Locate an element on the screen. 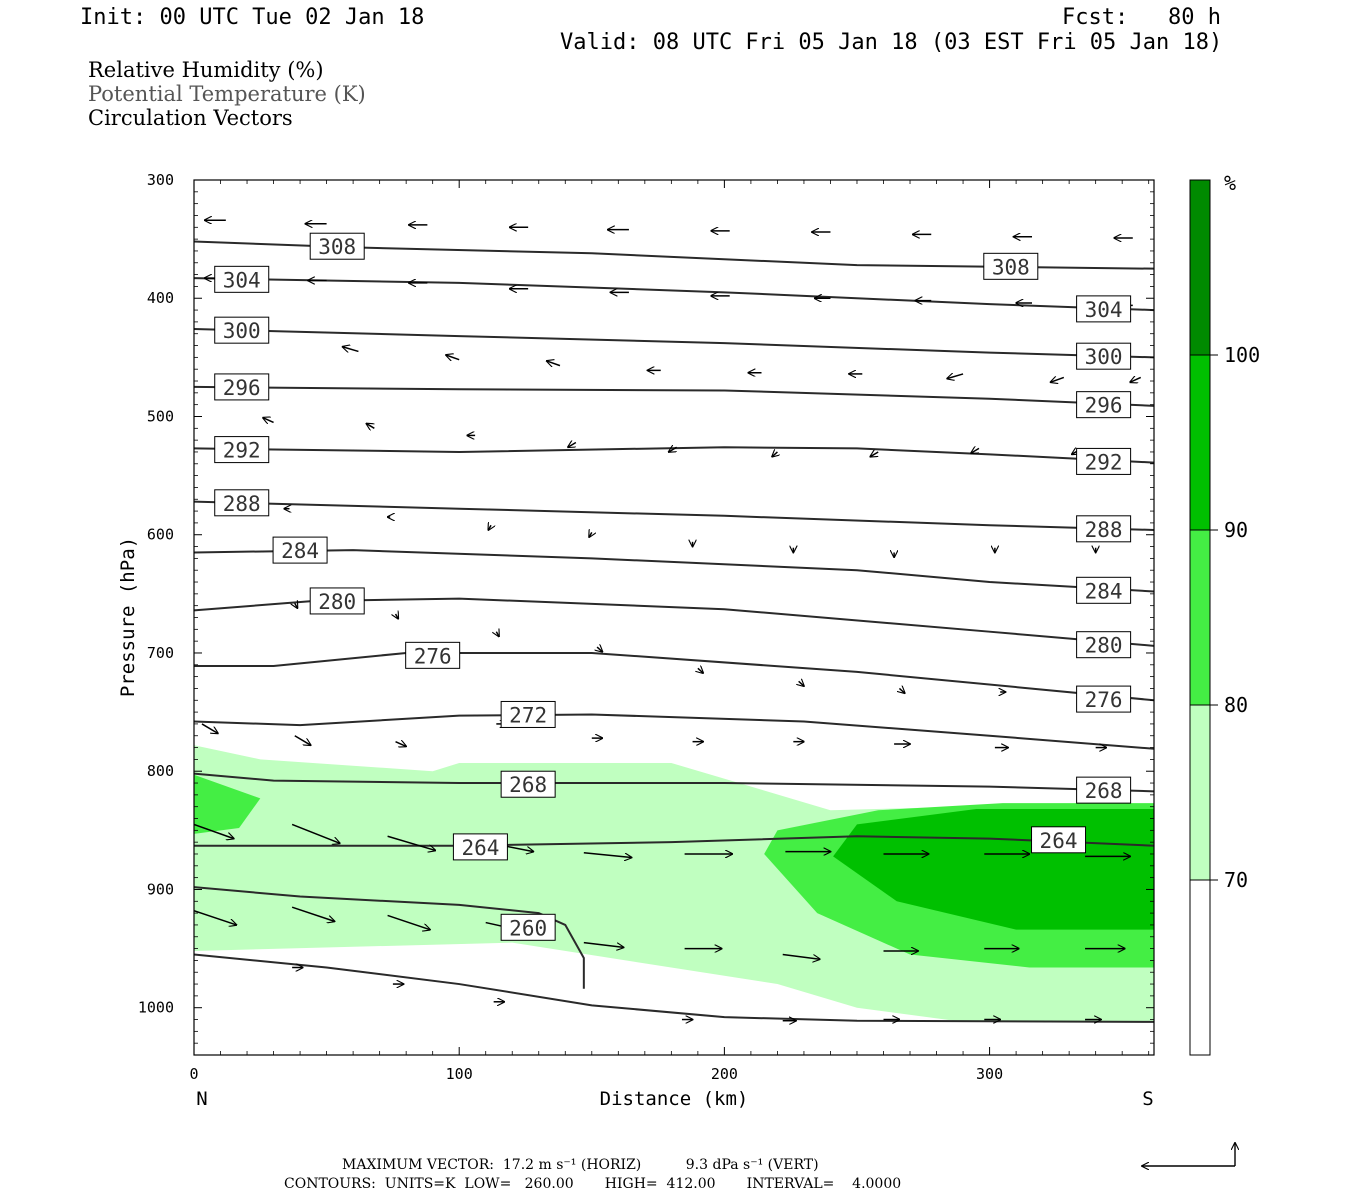 The image size is (1350, 1200). x-tick-label: 300 is located at coordinates (989, 1074).